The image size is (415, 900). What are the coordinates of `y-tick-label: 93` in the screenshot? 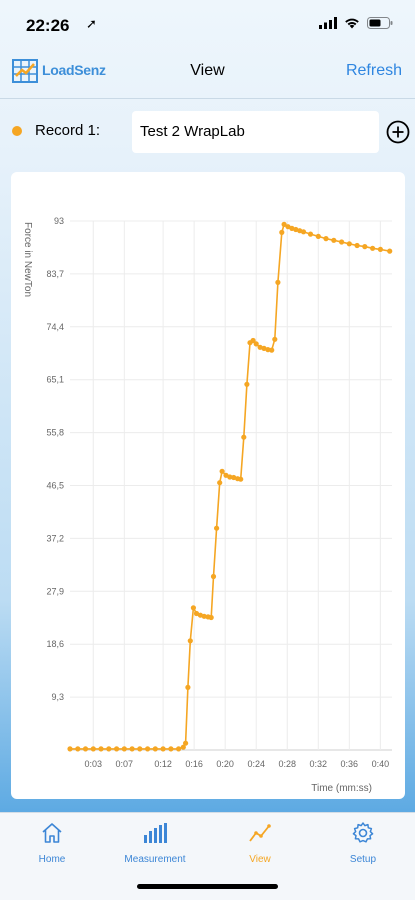 It's located at (59, 221).